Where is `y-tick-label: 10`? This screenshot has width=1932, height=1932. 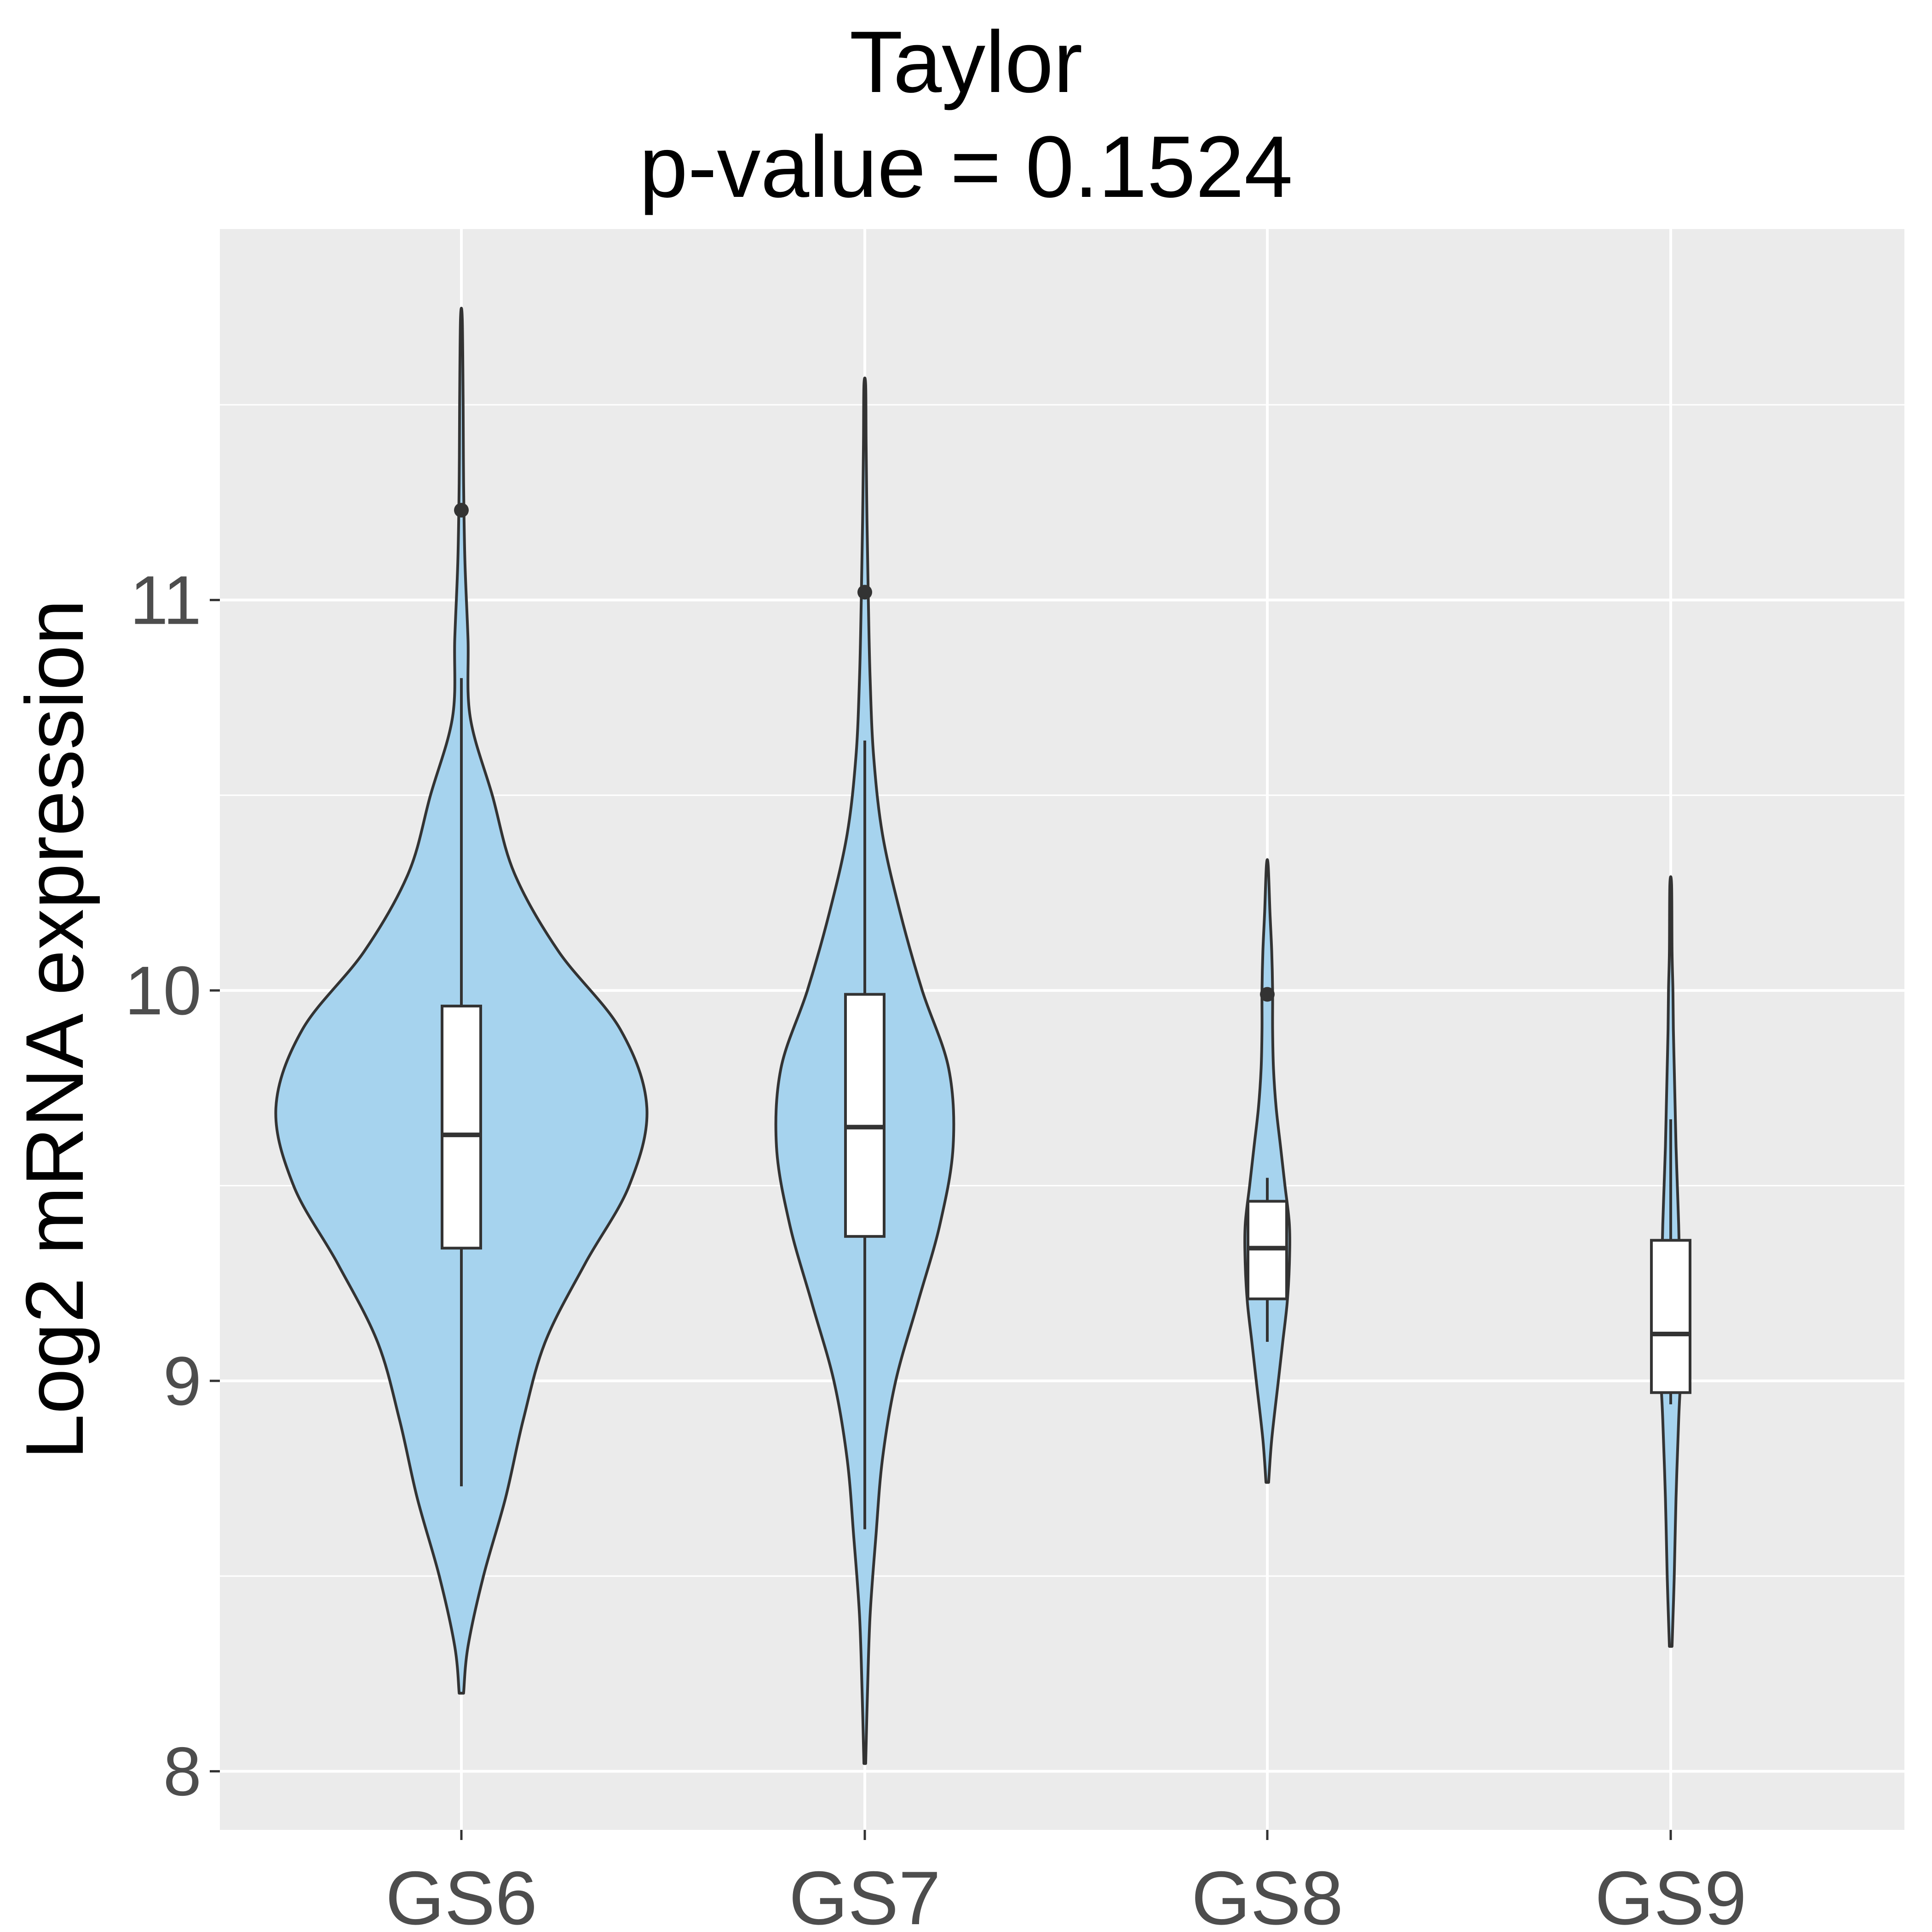
y-tick-label: 10 is located at coordinates (163, 991).